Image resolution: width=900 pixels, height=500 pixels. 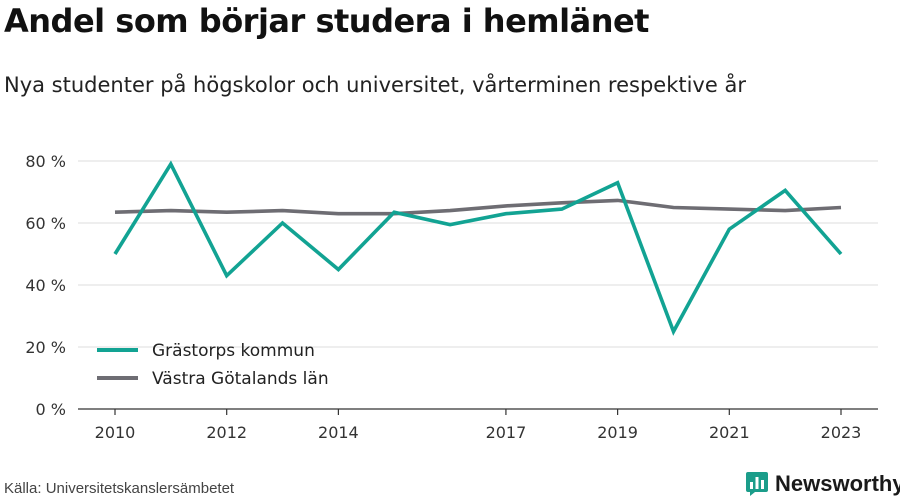 I want to click on brand-logo: Newsworthy, so click(x=822, y=484).